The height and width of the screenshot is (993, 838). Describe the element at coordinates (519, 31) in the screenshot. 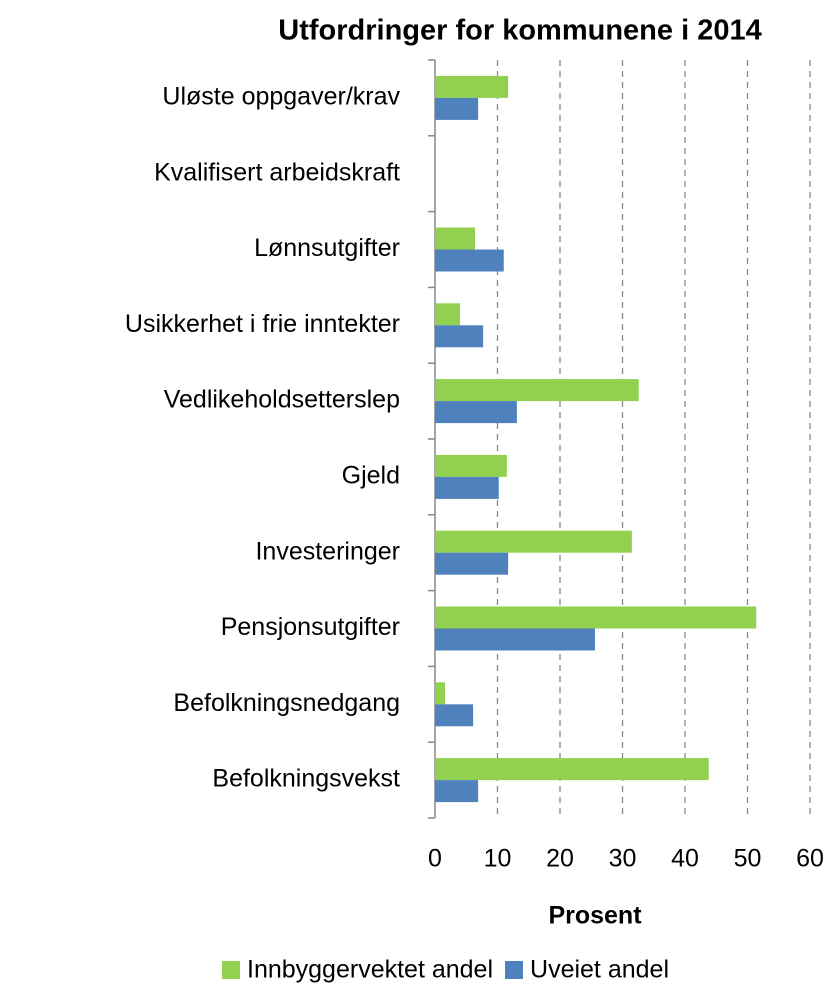

I see `chart-title: Utfordringer for kommunene i 2014` at that location.